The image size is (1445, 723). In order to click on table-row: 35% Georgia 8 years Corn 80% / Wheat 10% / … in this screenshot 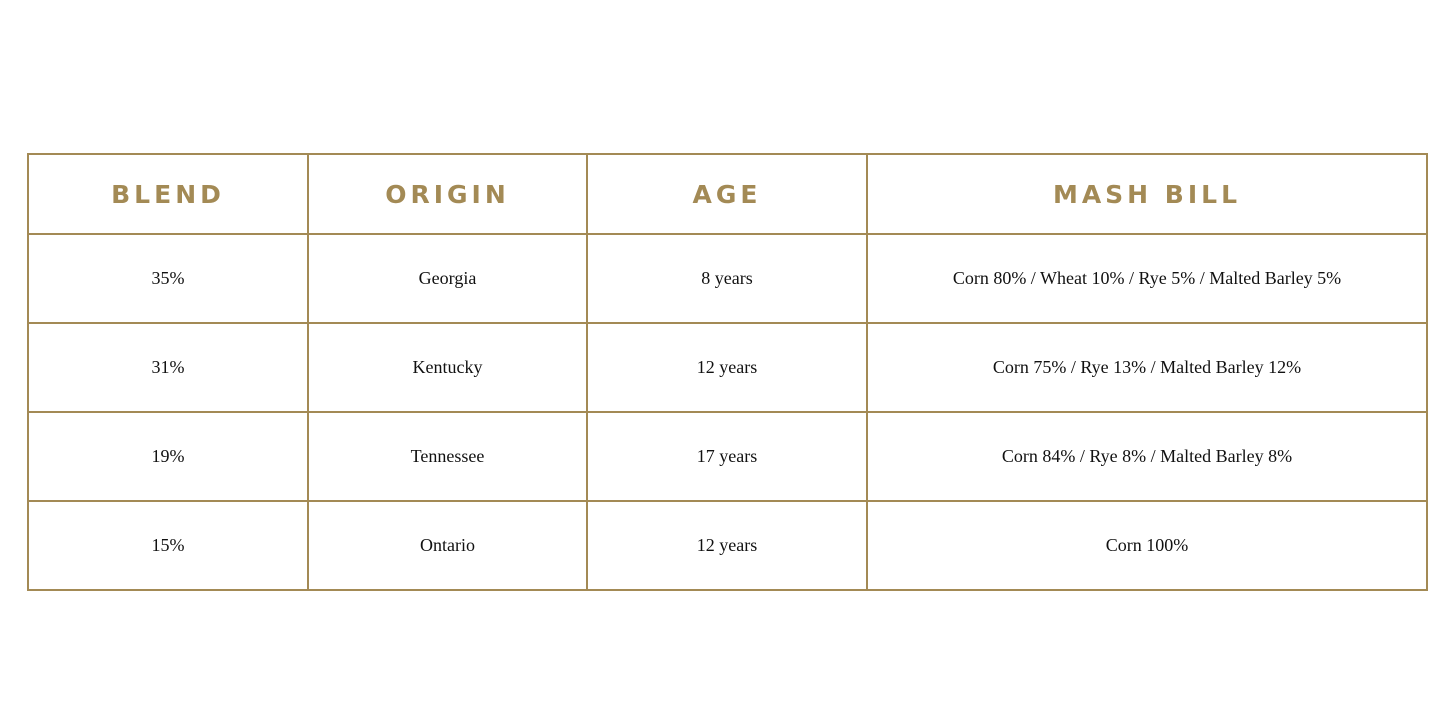, I will do `click(727, 278)`.